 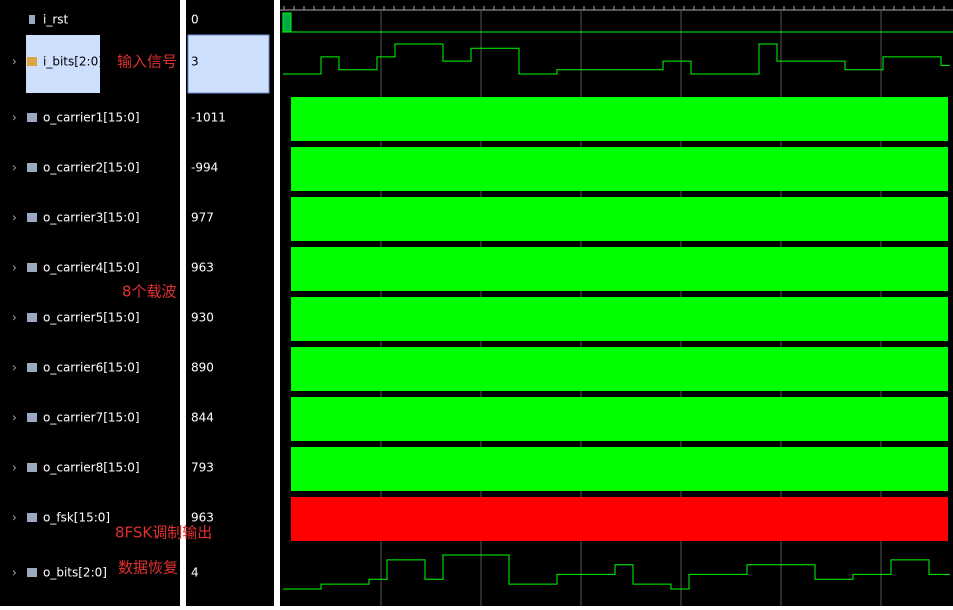 I want to click on annotation: 8个载波, so click(x=149, y=292).